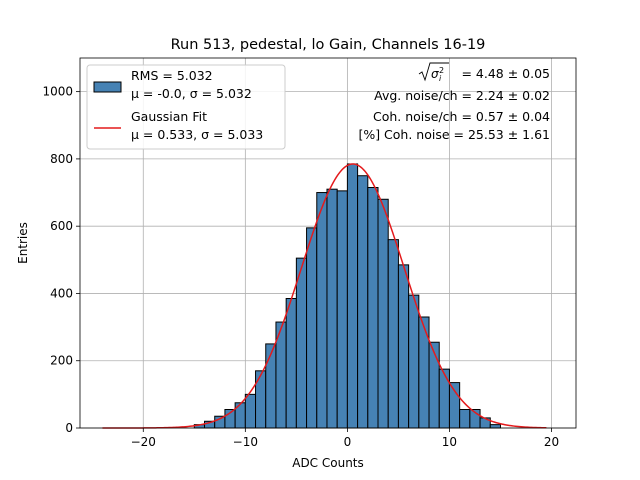 This screenshot has height=480, width=640. Describe the element at coordinates (462, 95) in the screenshot. I see `avg-noise-text: Avg. noise/ch = 2.24 ± 0.02` at that location.